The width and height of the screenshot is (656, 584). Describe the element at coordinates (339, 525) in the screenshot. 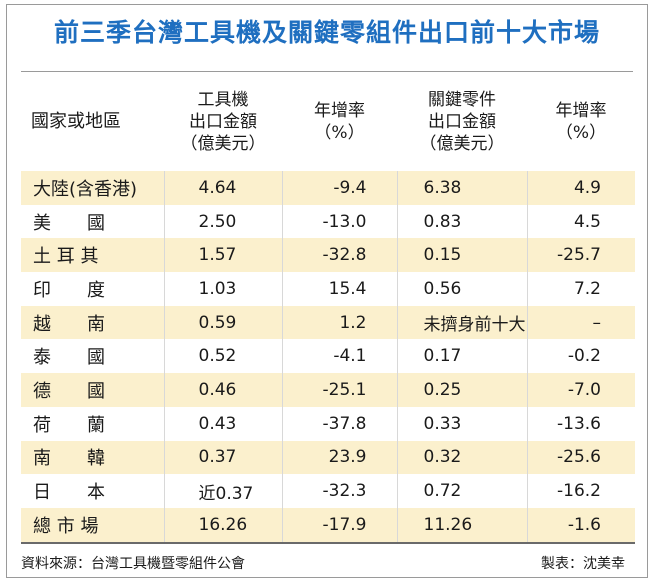

I see `tool-yoy-cell: -17.9` at that location.